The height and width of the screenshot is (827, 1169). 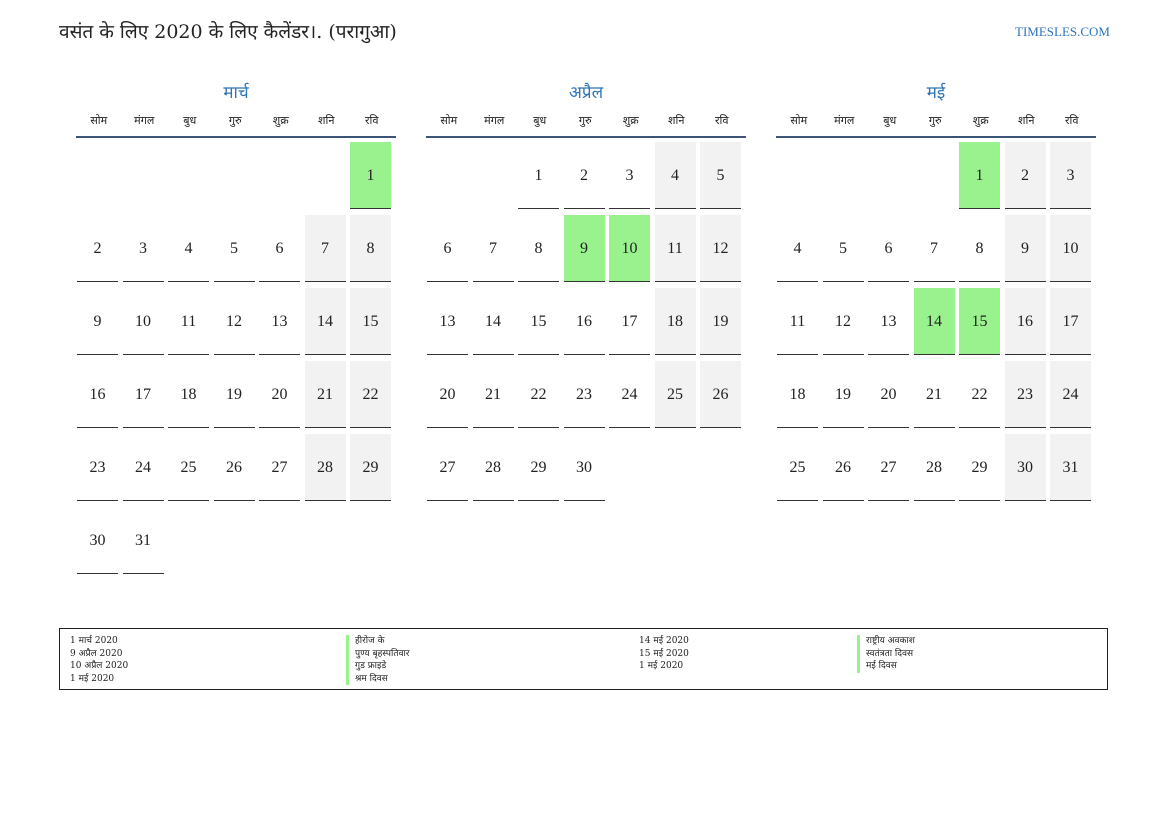 I want to click on legend-date: 15 मई 2020, so click(x=664, y=653).